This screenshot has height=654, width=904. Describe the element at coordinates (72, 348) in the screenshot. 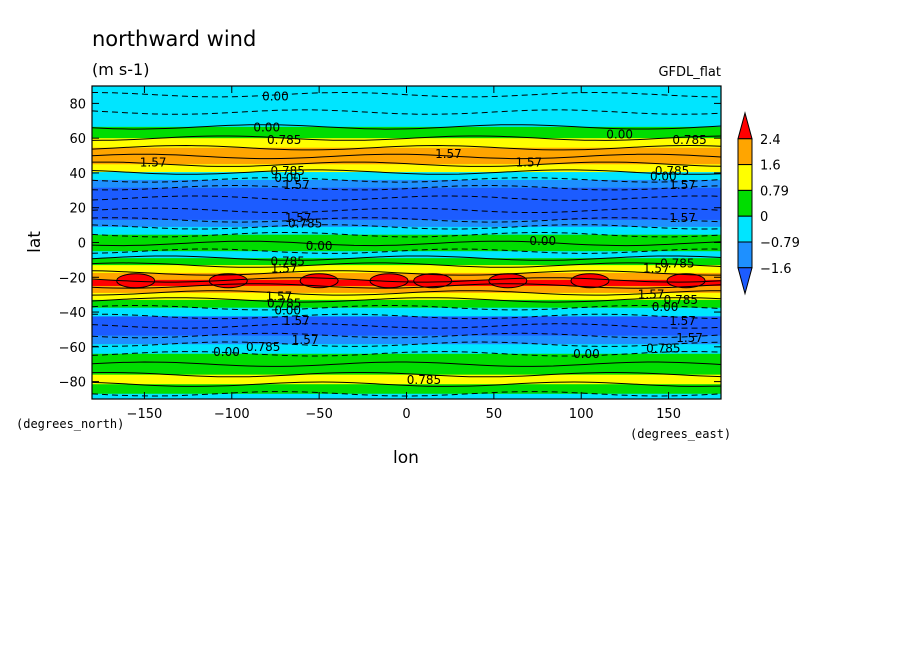

I see `y-tick-label: −60` at that location.